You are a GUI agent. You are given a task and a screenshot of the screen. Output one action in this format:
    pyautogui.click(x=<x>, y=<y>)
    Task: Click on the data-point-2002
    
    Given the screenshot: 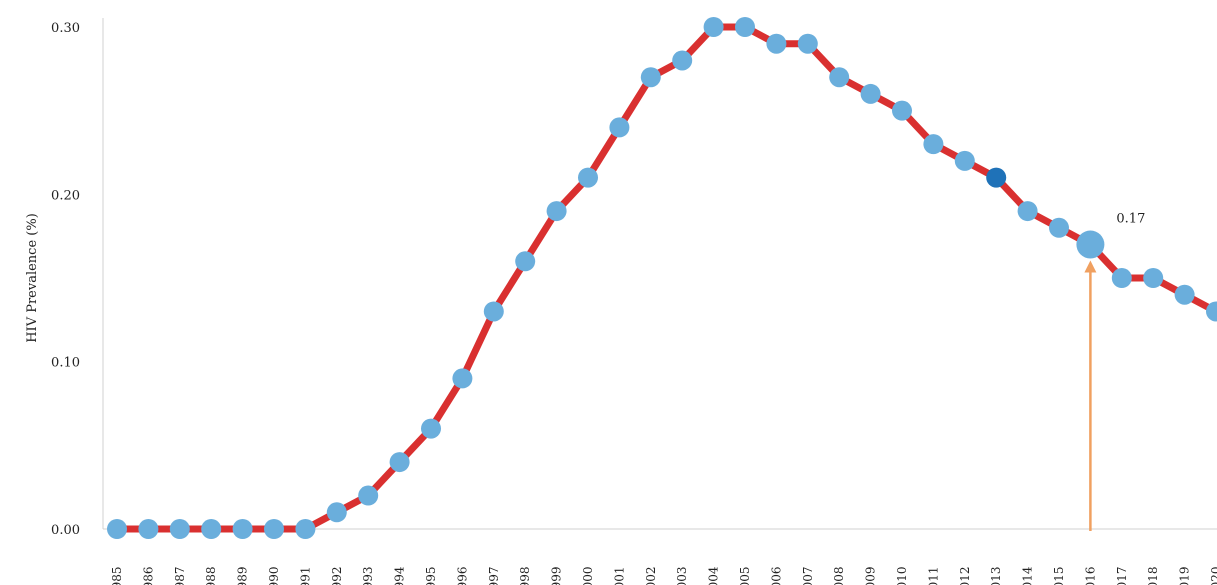 What is the action you would take?
    pyautogui.click(x=650, y=77)
    